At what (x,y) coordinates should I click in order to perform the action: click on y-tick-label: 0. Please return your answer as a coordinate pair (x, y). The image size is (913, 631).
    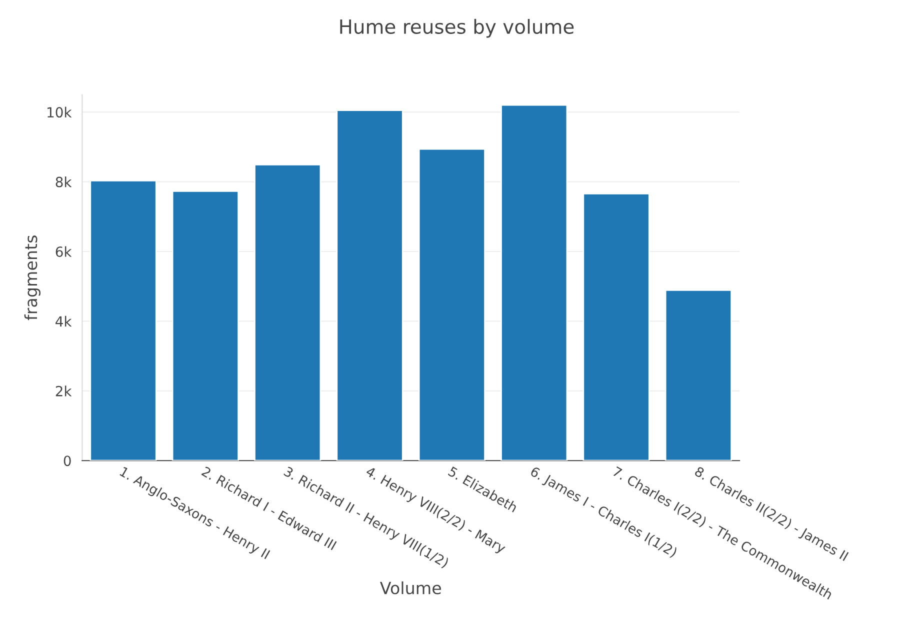
    Looking at the image, I should click on (67, 461).